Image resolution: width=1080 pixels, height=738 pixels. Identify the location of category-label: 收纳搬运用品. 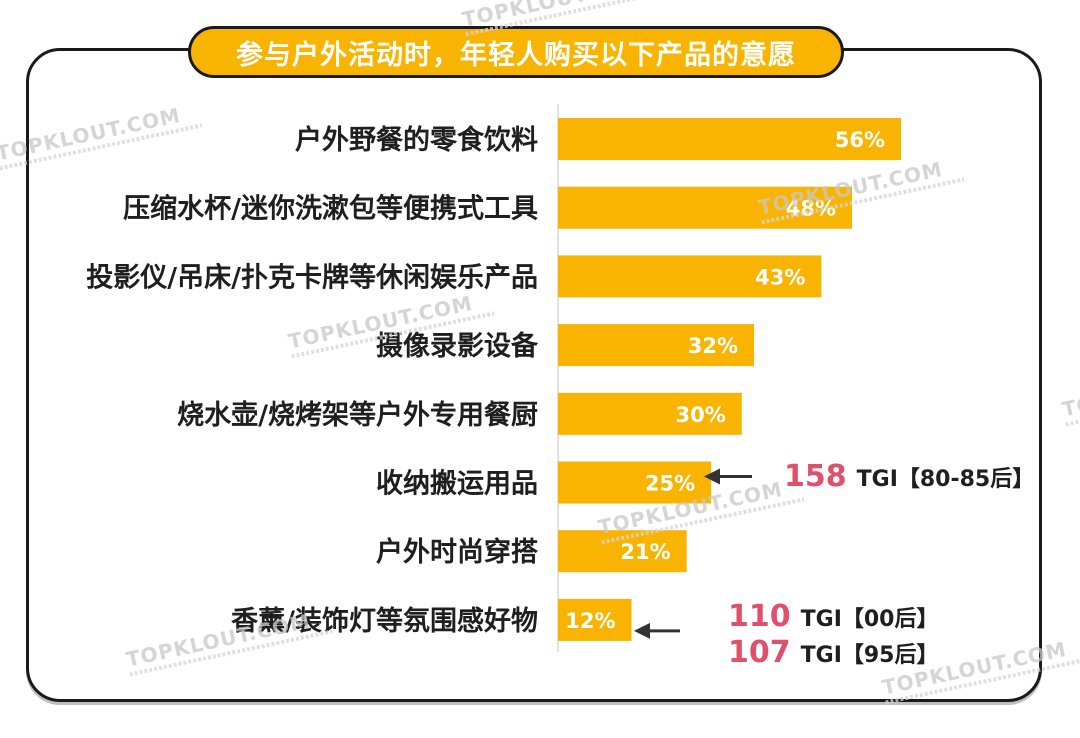
(457, 484).